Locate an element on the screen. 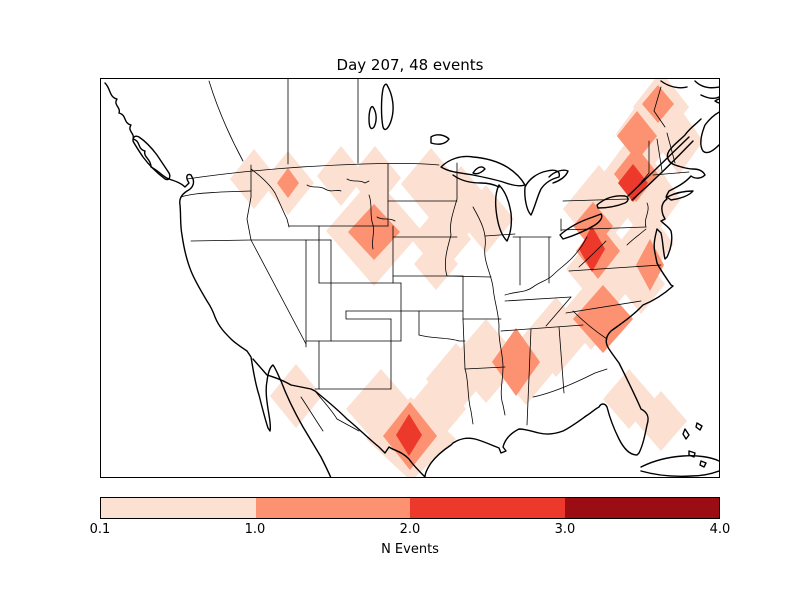 The width and height of the screenshot is (800, 600). colorbar-tick-label: 2.0 is located at coordinates (410, 529).